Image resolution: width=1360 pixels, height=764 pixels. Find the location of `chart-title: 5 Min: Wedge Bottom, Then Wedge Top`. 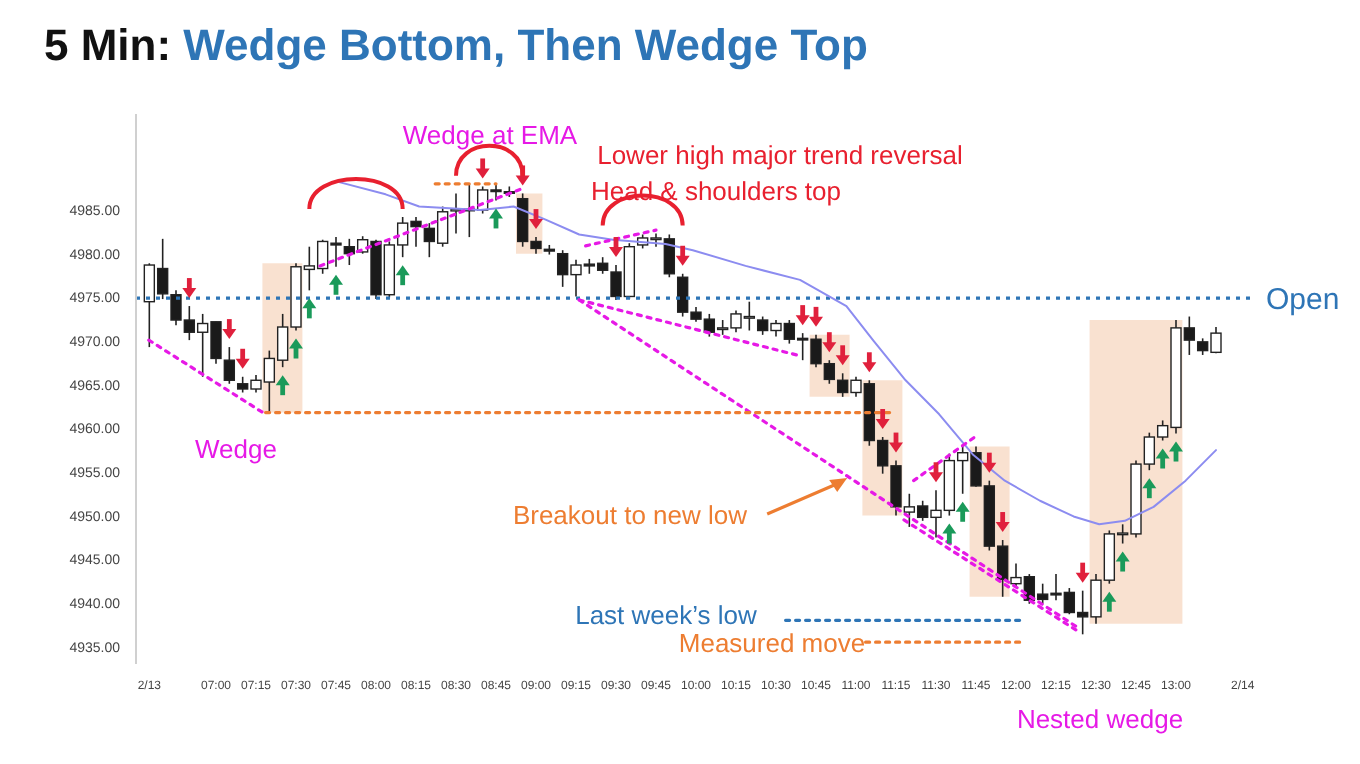

chart-title: 5 Min: Wedge Bottom, Then Wedge Top is located at coordinates (456, 45).